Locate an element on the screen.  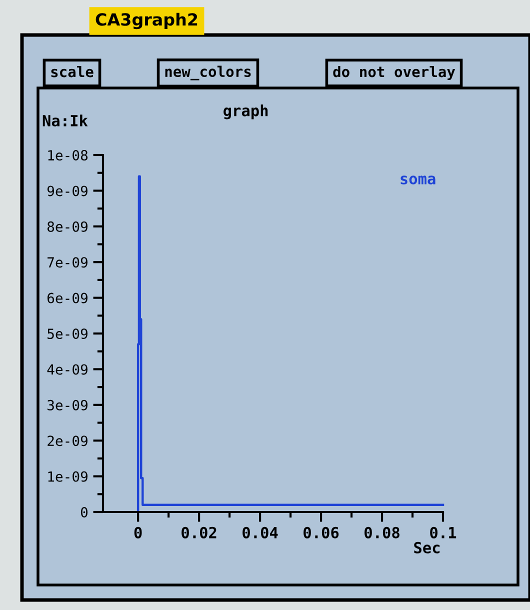
y-tick-label: 3e-09 is located at coordinates (68, 405).